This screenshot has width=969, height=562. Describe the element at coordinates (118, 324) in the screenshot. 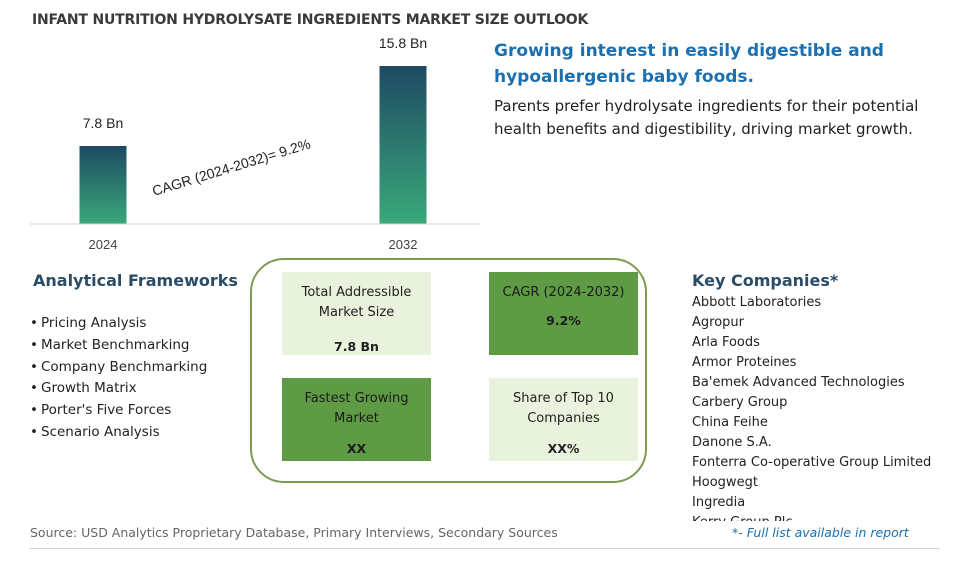

I see `list-item: • Pricing Analysis` at that location.